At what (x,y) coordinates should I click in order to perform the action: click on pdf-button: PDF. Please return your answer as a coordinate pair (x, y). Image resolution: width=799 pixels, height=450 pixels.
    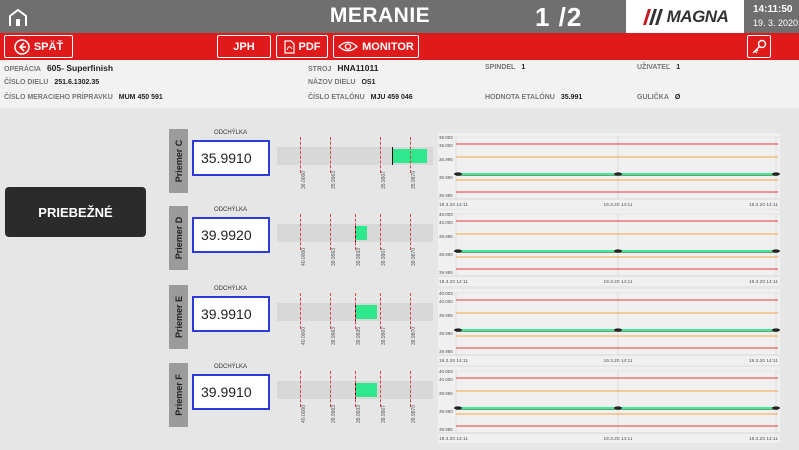
    Looking at the image, I should click on (302, 46).